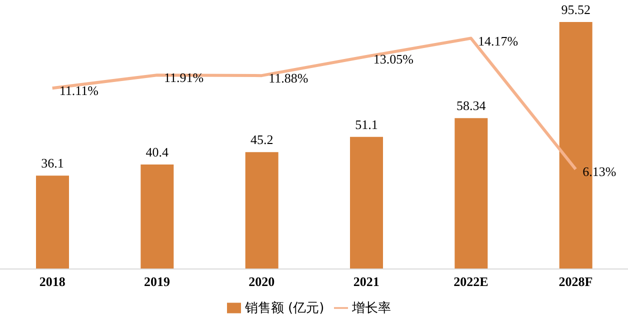  Describe the element at coordinates (366, 124) in the screenshot. I see `data-label: 51.1` at that location.